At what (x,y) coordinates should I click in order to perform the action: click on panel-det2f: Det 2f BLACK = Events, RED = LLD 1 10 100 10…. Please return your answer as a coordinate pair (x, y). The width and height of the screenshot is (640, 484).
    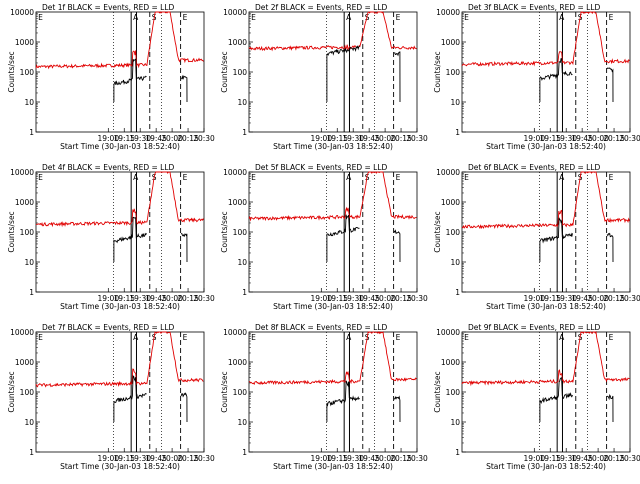
    Looking at the image, I should click on (324, 77).